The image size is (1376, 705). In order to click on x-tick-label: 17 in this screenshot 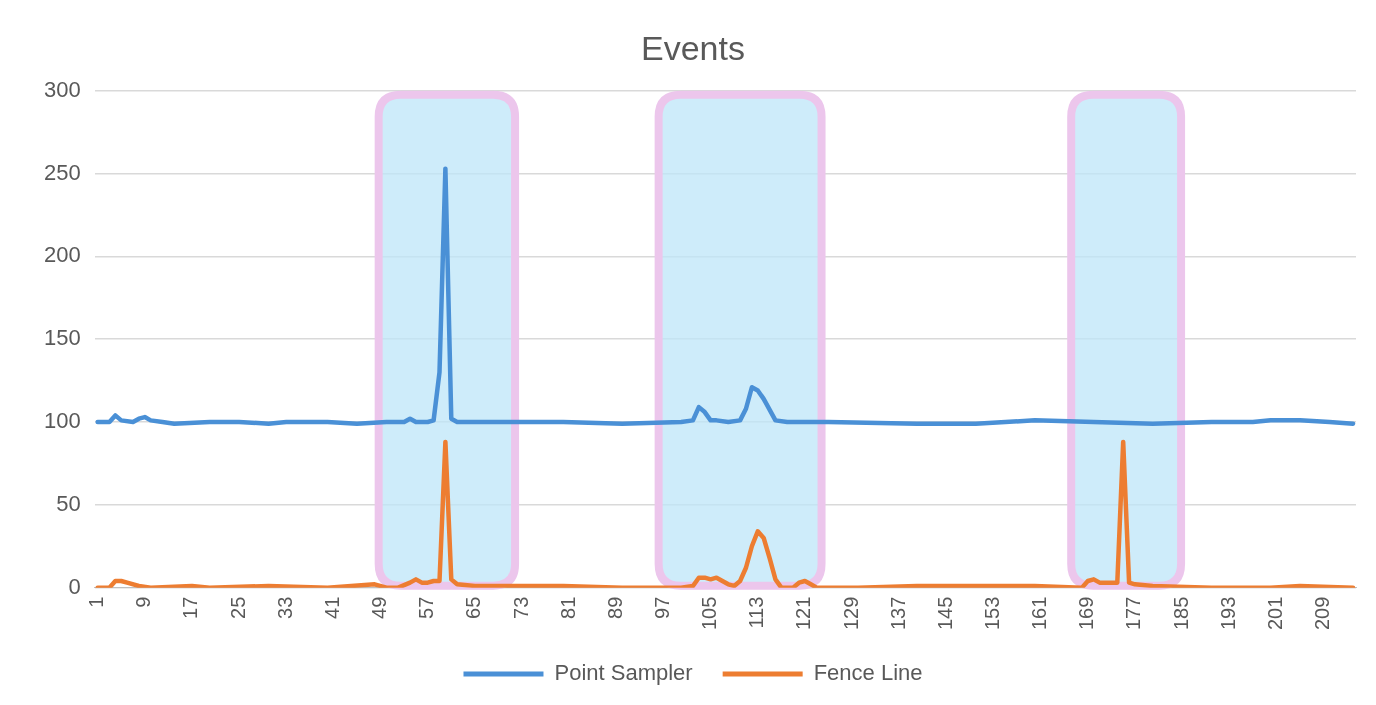, I will do `click(190, 607)`.